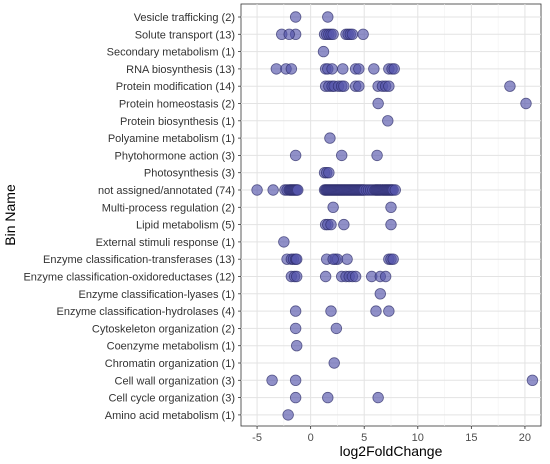 Image resolution: width=550 pixels, height=464 pixels. What do you see at coordinates (391, 451) in the screenshot?
I see `x-axis-title: log2FoldChange` at bounding box center [391, 451].